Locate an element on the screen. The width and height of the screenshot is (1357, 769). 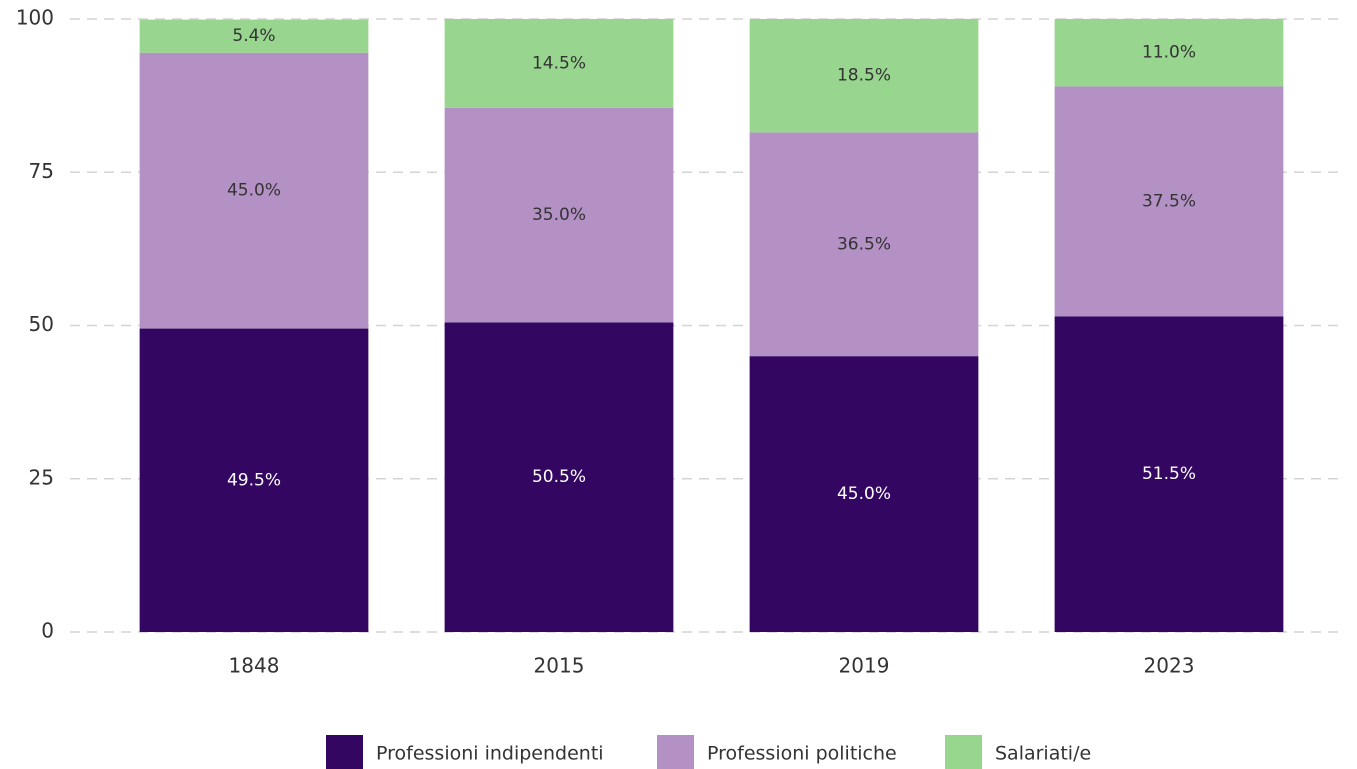
x-tick-label: 2019 is located at coordinates (864, 666).